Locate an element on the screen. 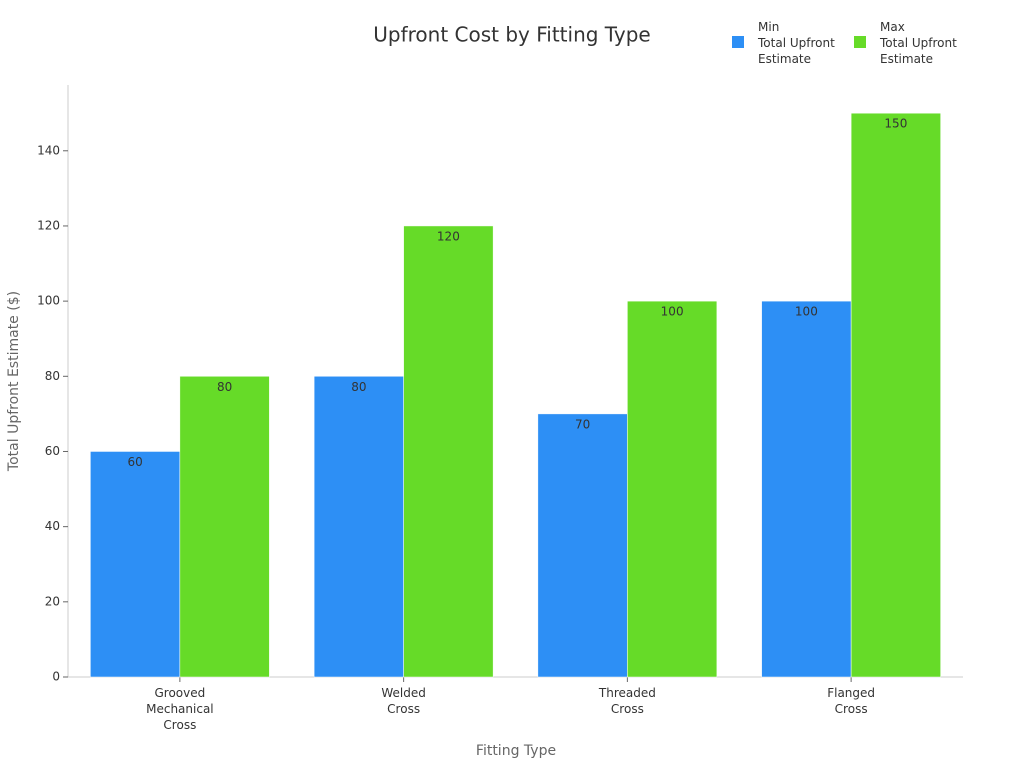 This screenshot has width=1024, height=768. x-axis-label: Fitting Type is located at coordinates (516, 751).